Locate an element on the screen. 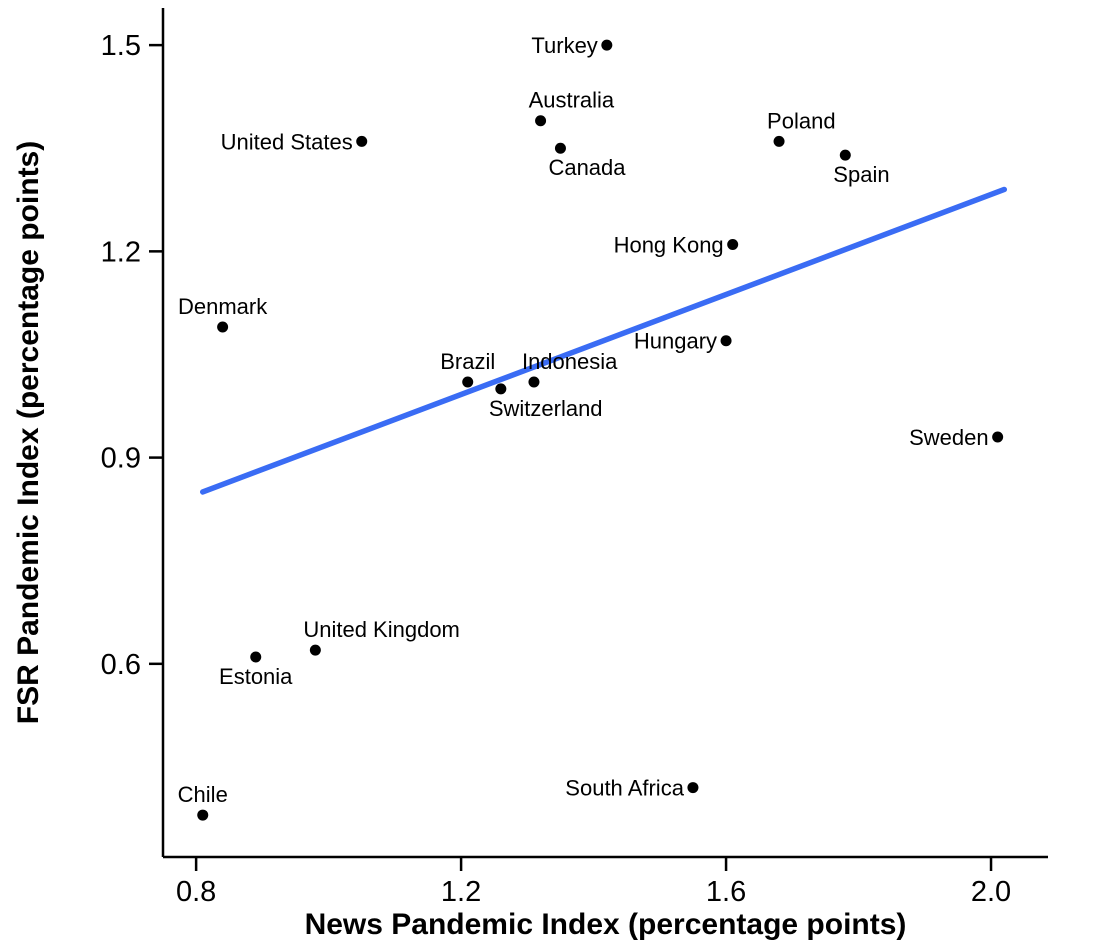 This screenshot has width=1100, height=951. y-tick-label: 0.6 is located at coordinates (121, 665).